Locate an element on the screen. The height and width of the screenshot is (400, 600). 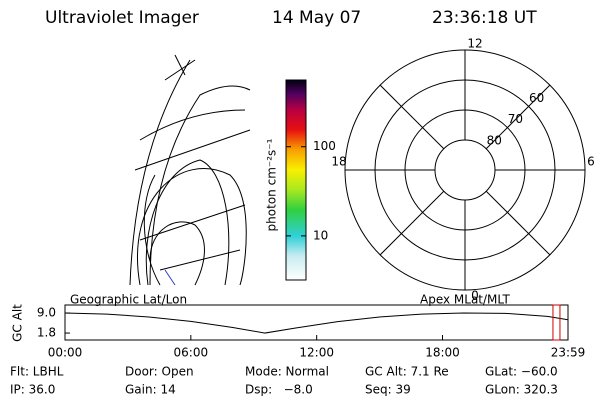
altitude-line is located at coordinates (316, 323).